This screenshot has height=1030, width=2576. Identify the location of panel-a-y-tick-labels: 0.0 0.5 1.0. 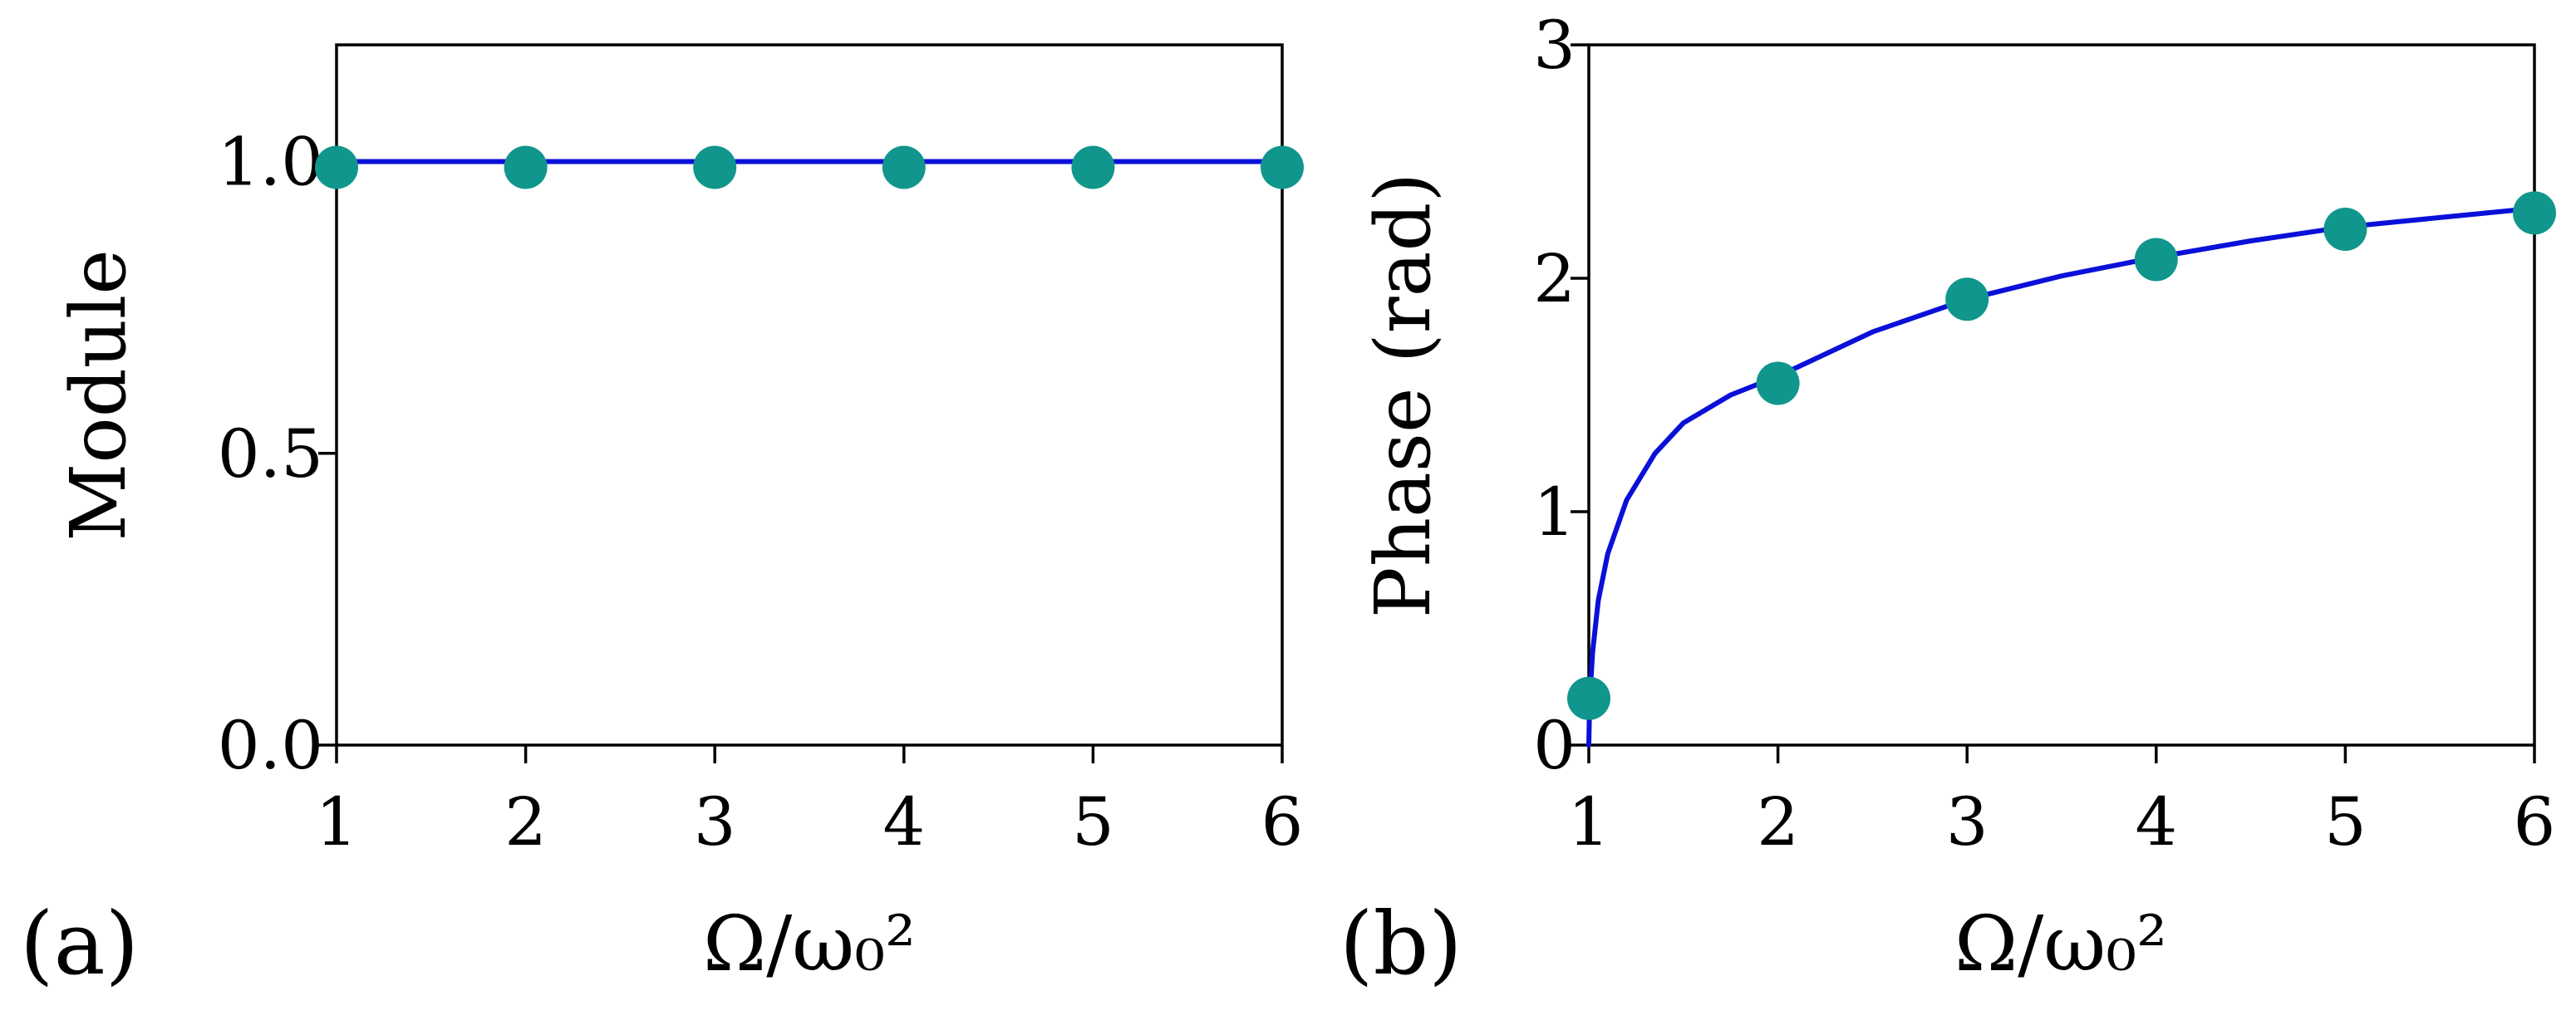
(270, 454).